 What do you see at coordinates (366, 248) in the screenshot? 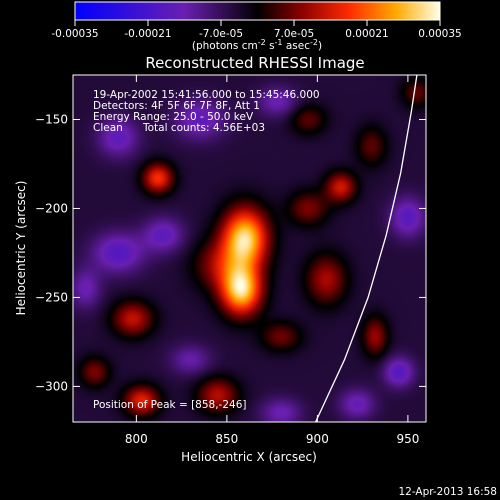
I see `solar-limb-curve` at bounding box center [366, 248].